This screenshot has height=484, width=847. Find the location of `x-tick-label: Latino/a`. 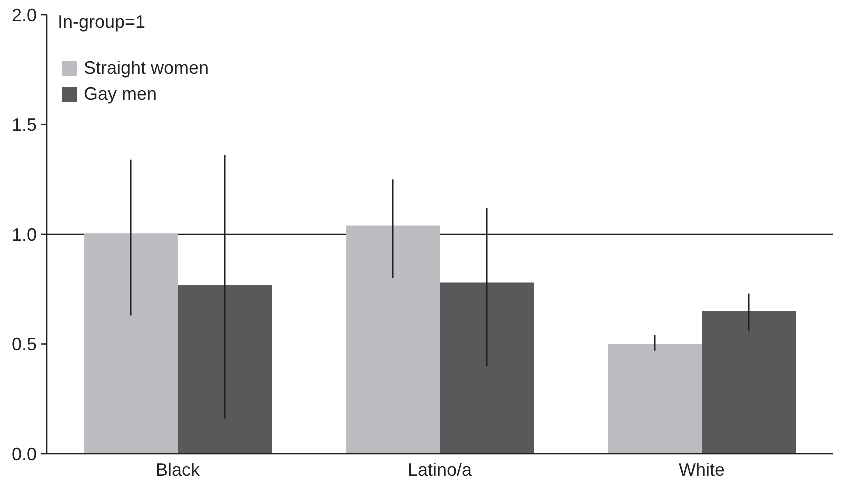

x-tick-label: Latino/a is located at coordinates (441, 470).